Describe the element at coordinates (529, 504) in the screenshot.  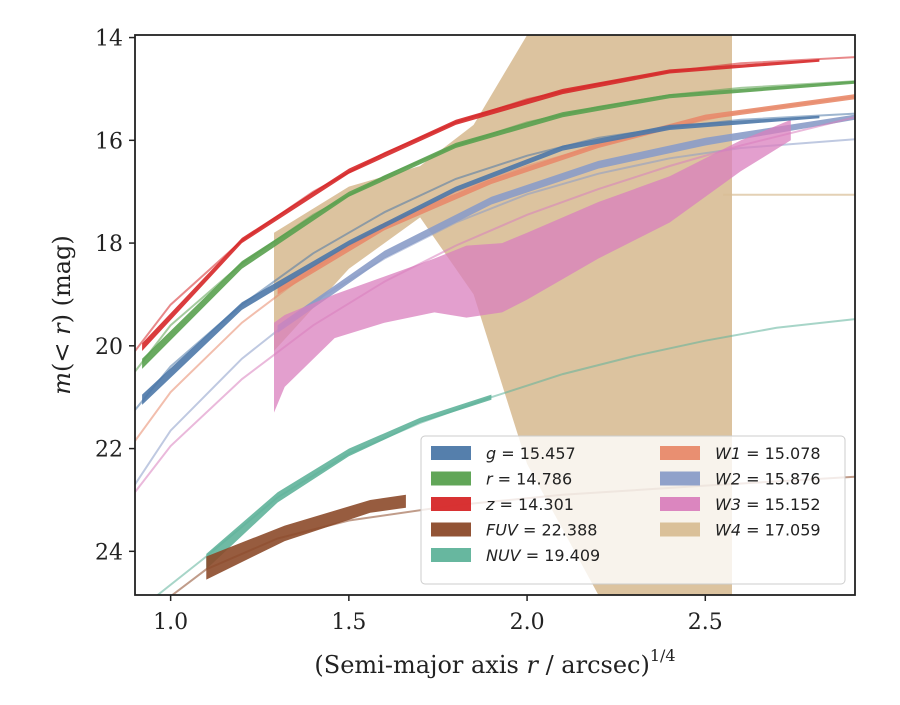
I see `legend-label-z: z = 14.301` at that location.